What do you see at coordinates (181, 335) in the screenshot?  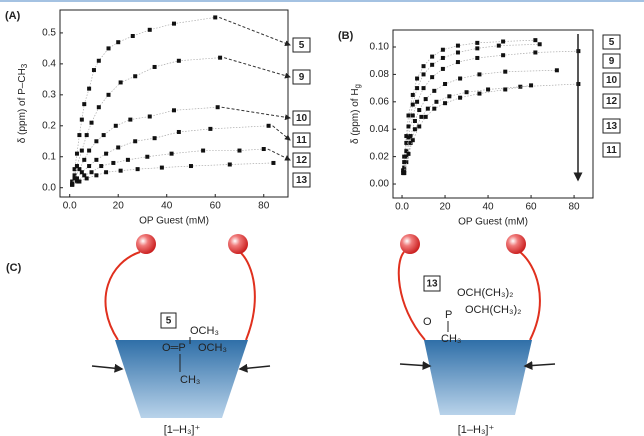 I see `left-complex: 5 OCH₃ O═P OCH₃ CH₃ [1–H₃]⁺` at bounding box center [181, 335].